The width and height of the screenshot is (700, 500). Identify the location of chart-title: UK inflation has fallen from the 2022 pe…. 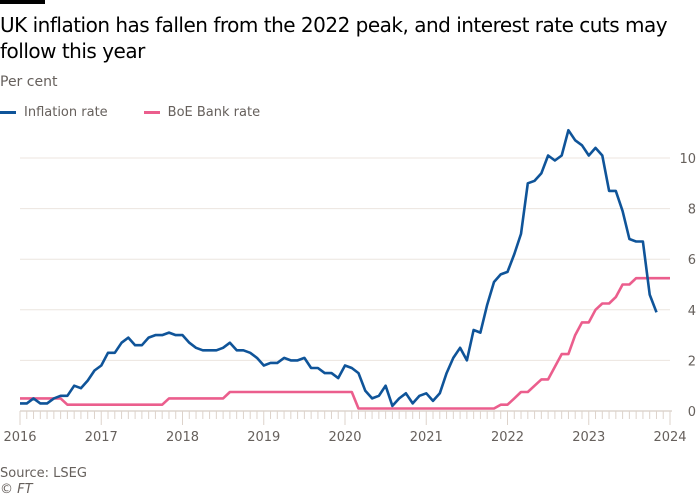
(334, 38).